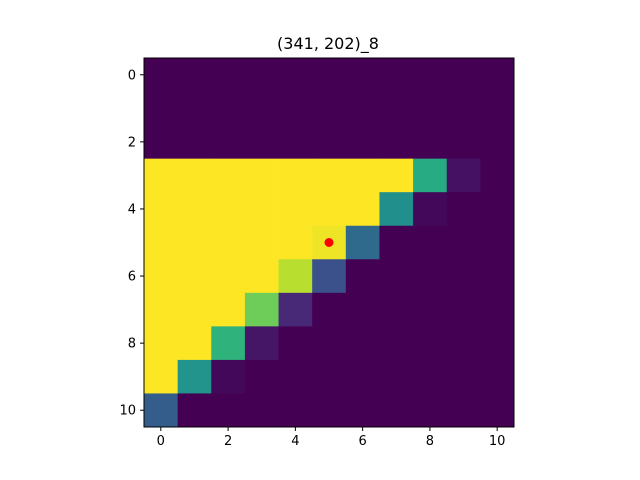 This screenshot has width=640, height=480. Describe the element at coordinates (132, 75) in the screenshot. I see `y-tick-label: 0` at that location.